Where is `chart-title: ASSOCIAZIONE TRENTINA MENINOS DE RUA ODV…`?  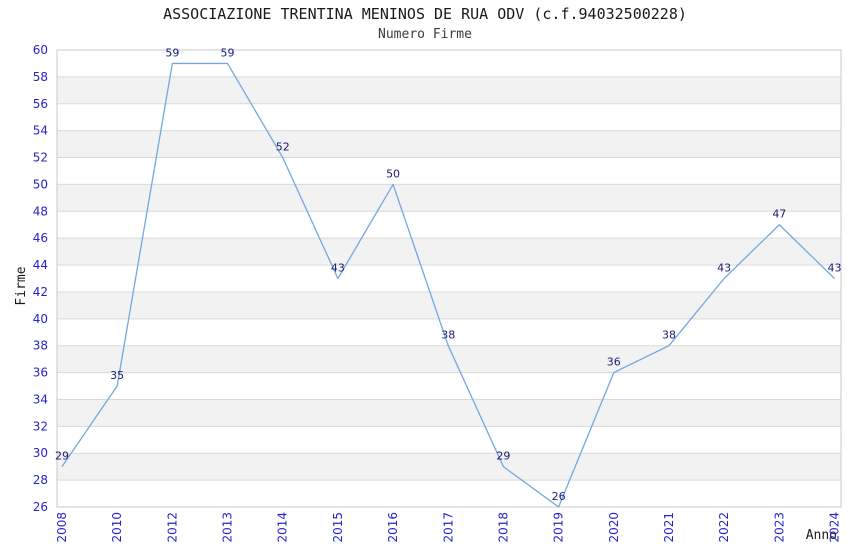
chart-title: ASSOCIAZIONE TRENTINA MENINOS DE RUA ODV… is located at coordinates (425, 14).